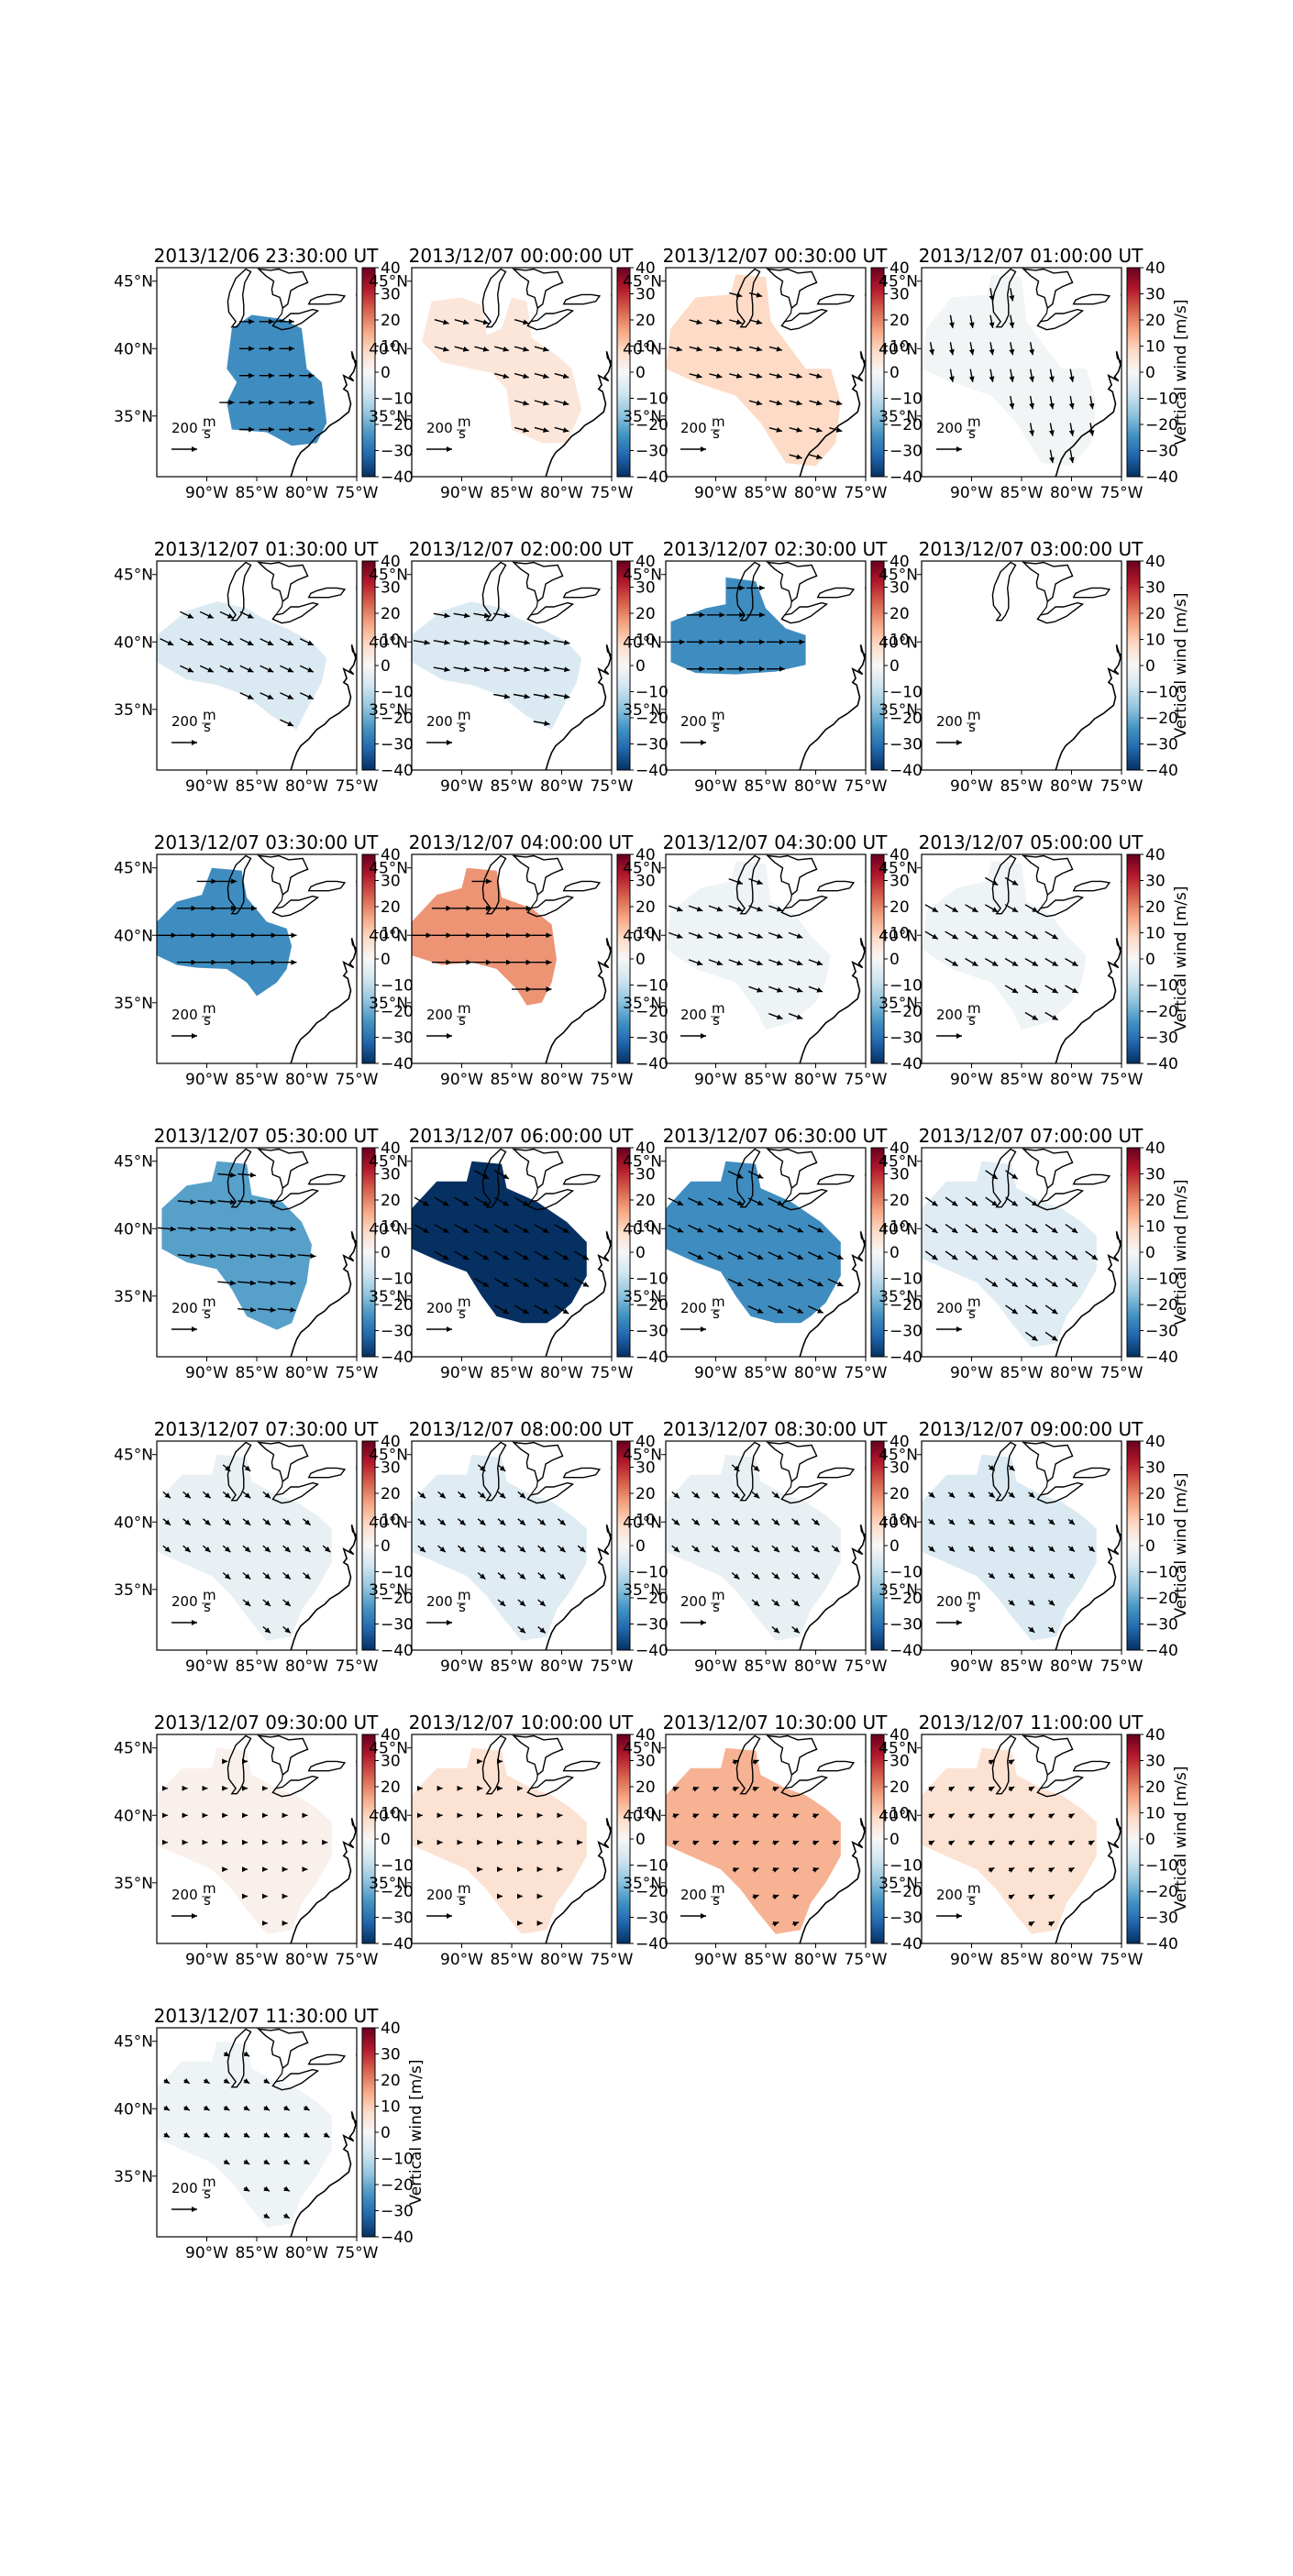  What do you see at coordinates (866, 1667) in the screenshot?
I see `lon-tick-label: 75°W` at bounding box center [866, 1667].